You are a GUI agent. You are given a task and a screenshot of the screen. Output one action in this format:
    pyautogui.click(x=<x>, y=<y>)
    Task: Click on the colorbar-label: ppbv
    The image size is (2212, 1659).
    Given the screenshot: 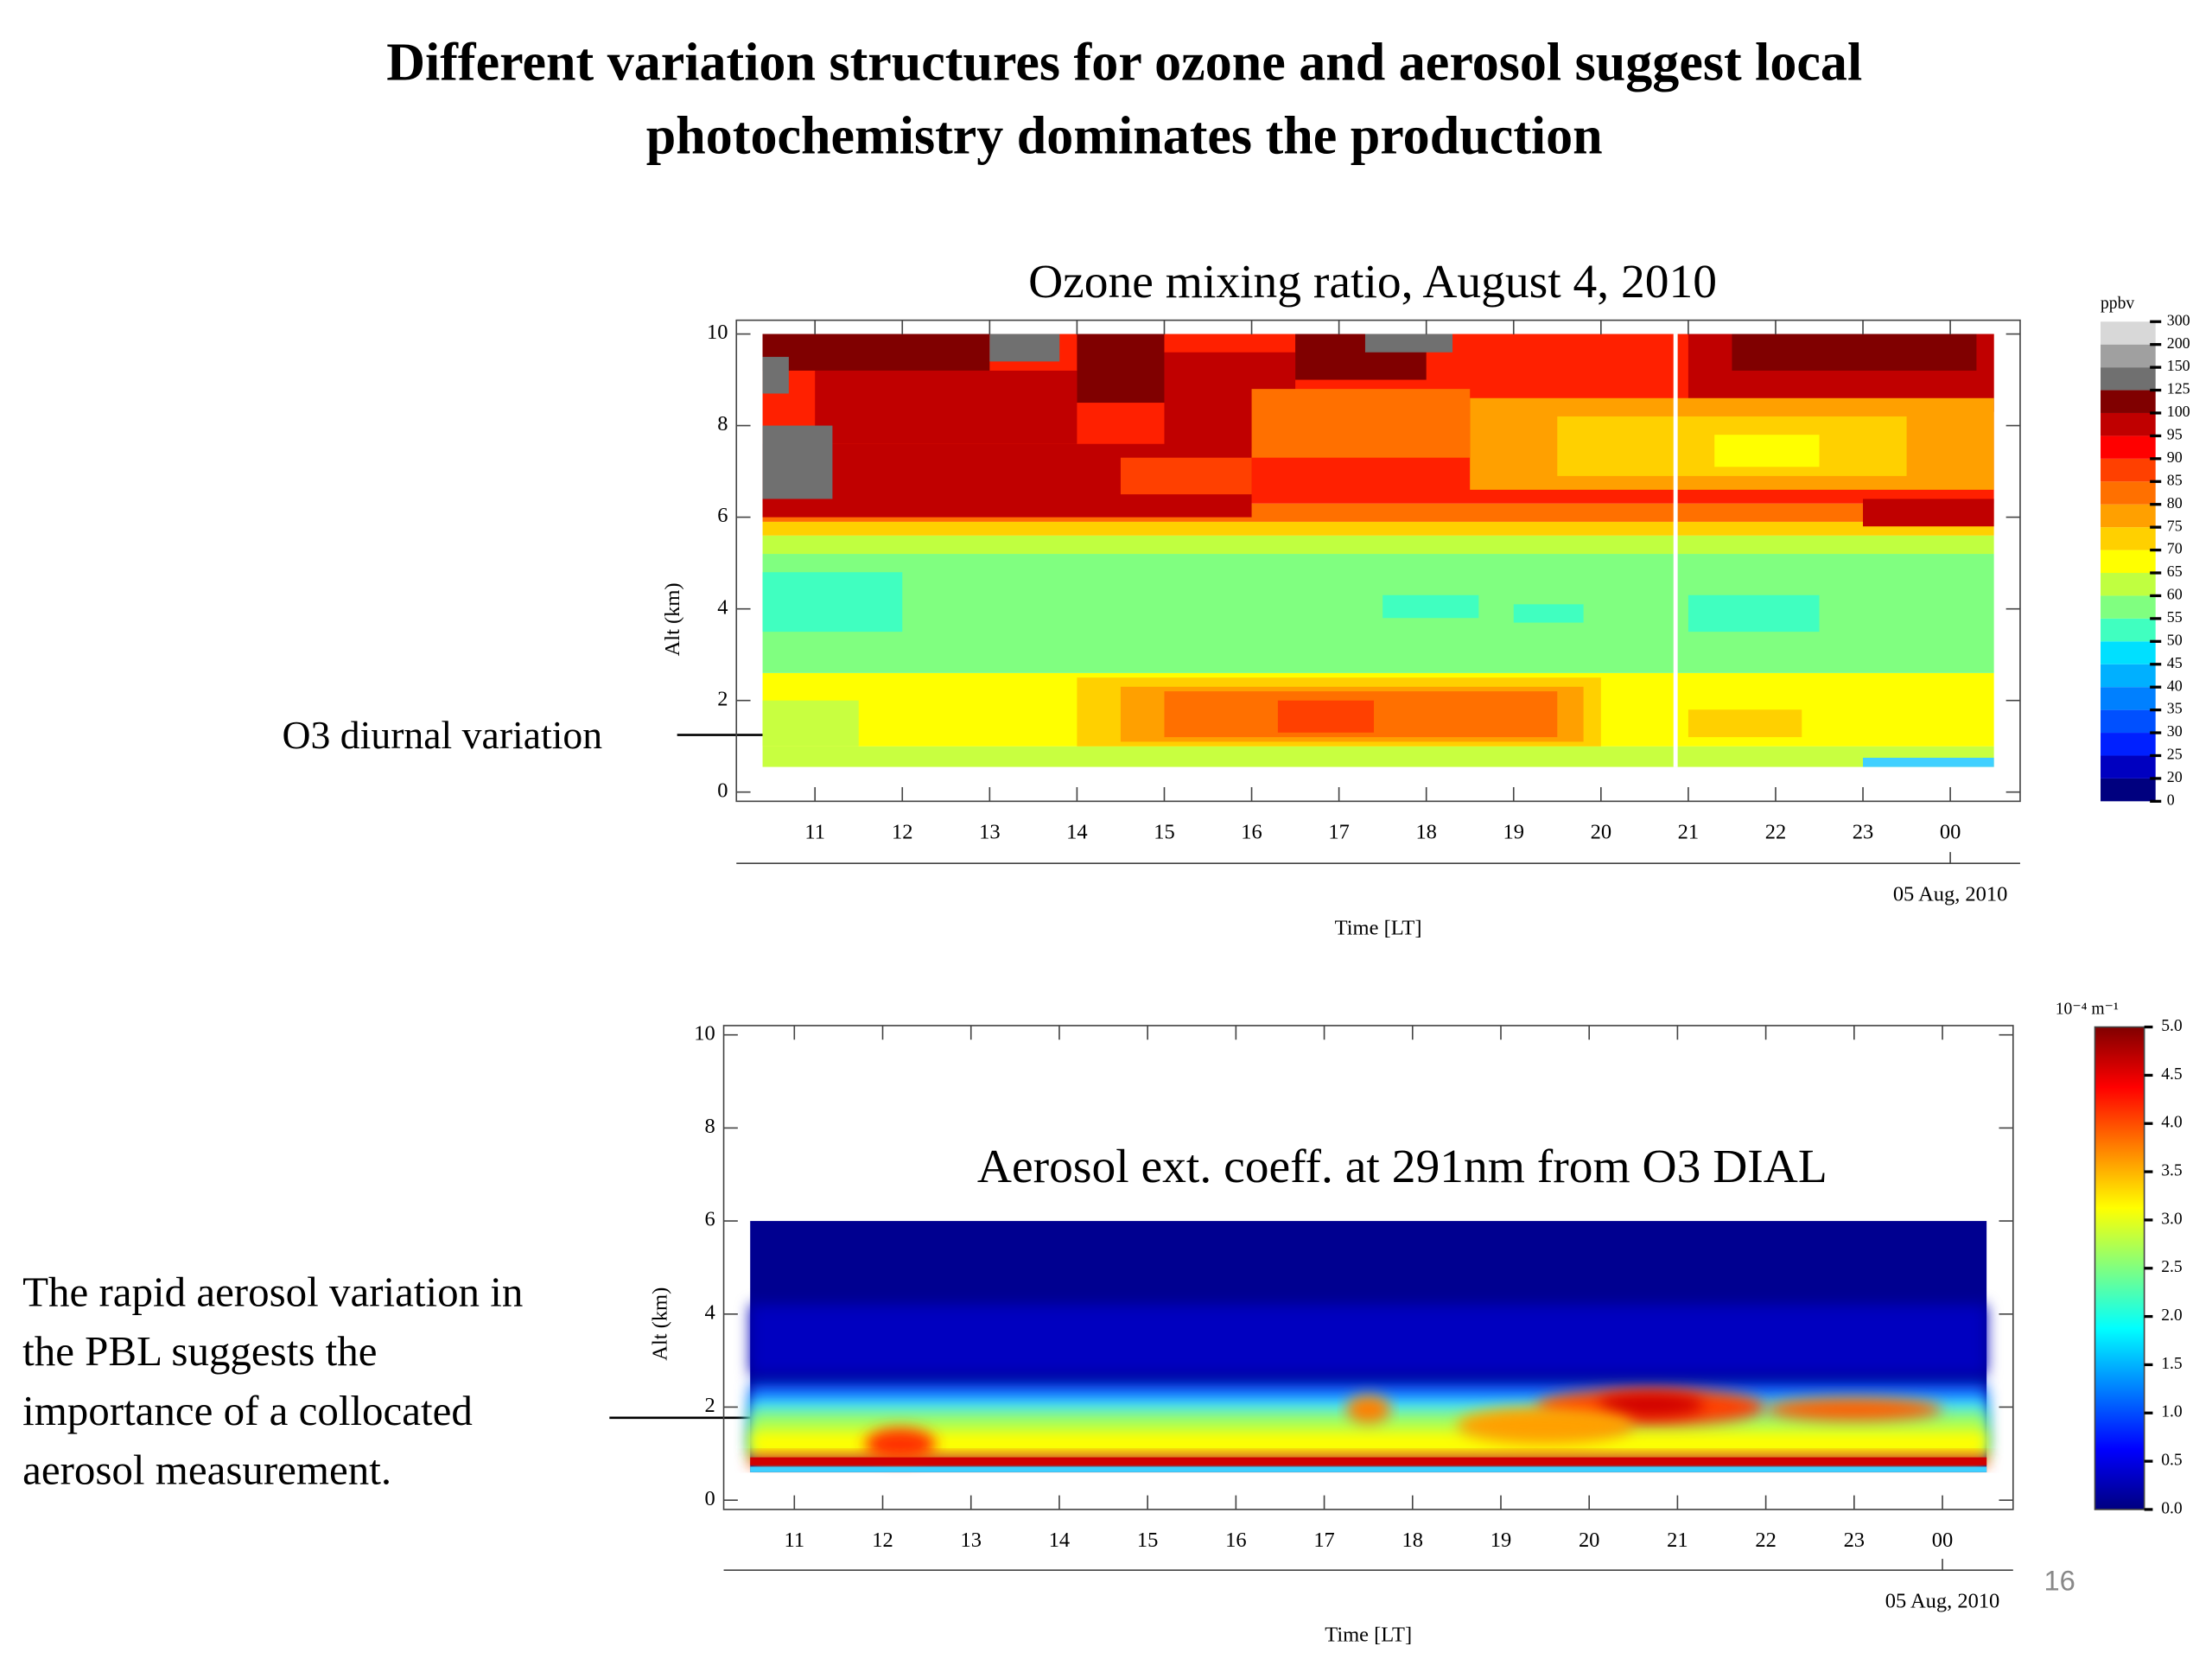 What is the action you would take?
    pyautogui.click(x=2117, y=304)
    